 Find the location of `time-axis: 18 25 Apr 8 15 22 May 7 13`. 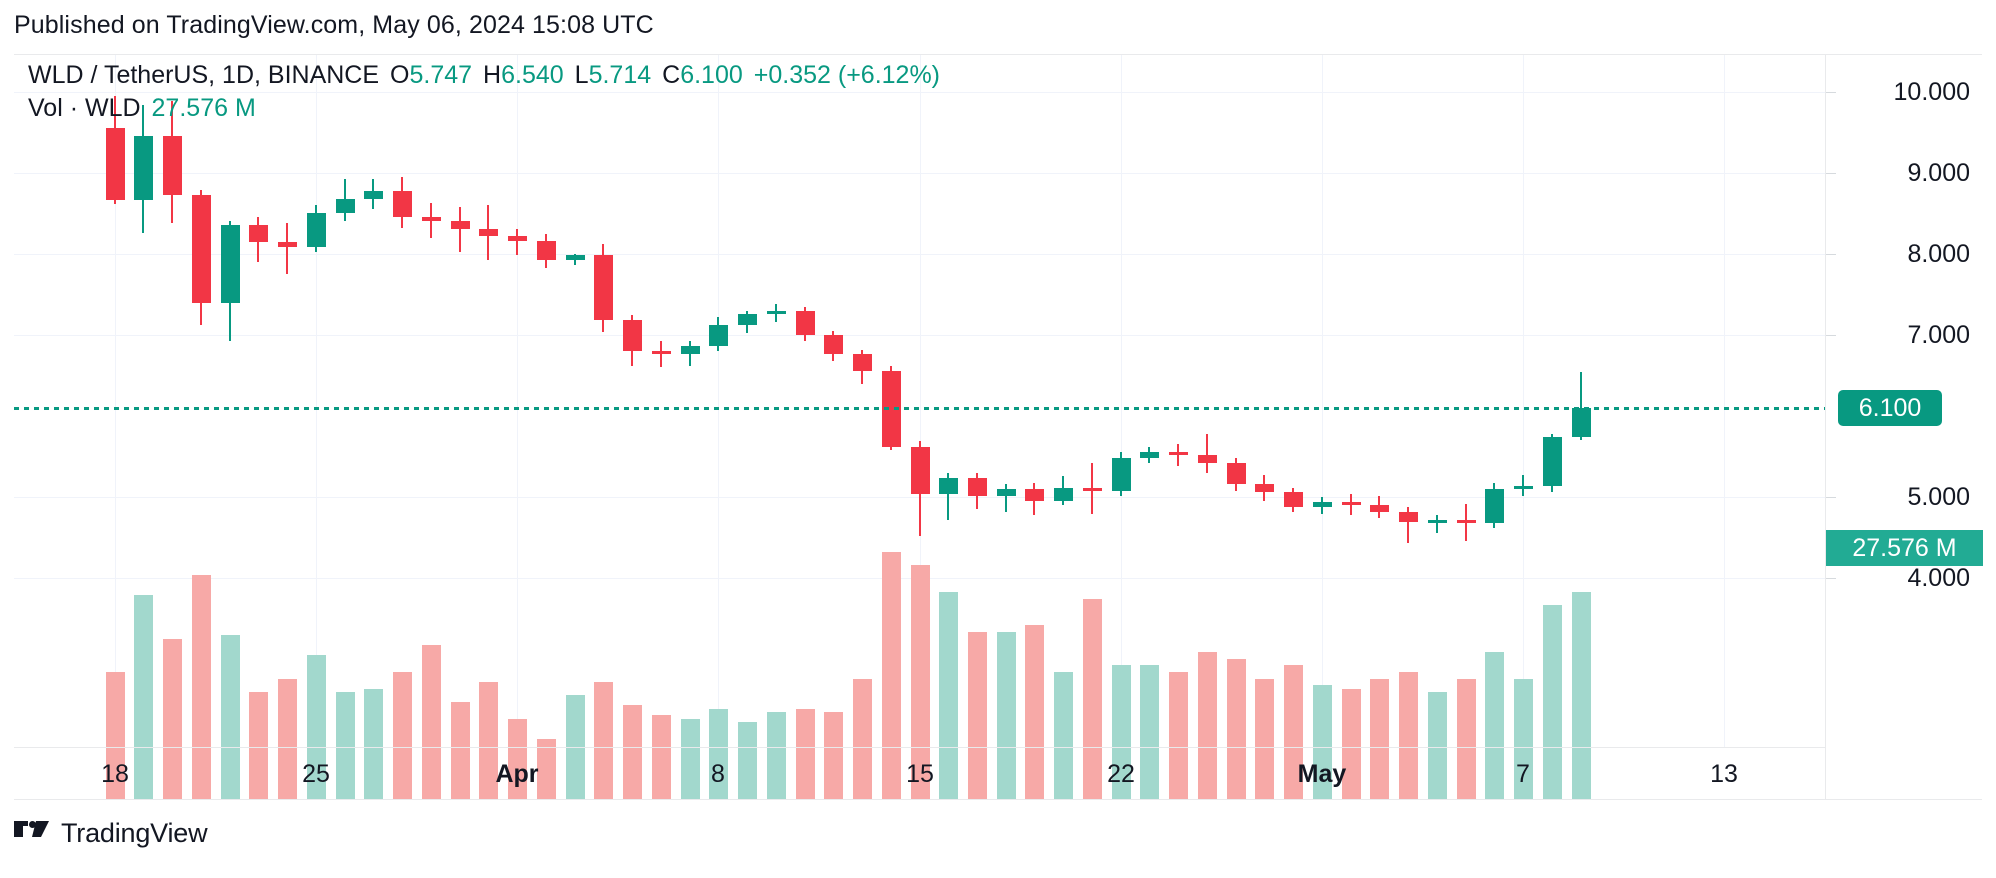

time-axis: 18 25 Apr 8 15 22 May 7 13 is located at coordinates (919, 773).